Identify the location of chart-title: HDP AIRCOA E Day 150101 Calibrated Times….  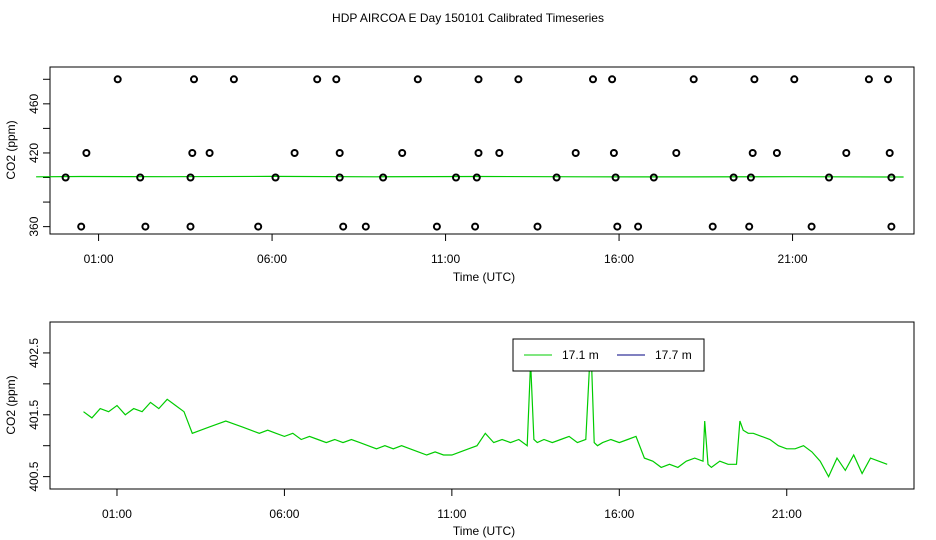
(468, 18).